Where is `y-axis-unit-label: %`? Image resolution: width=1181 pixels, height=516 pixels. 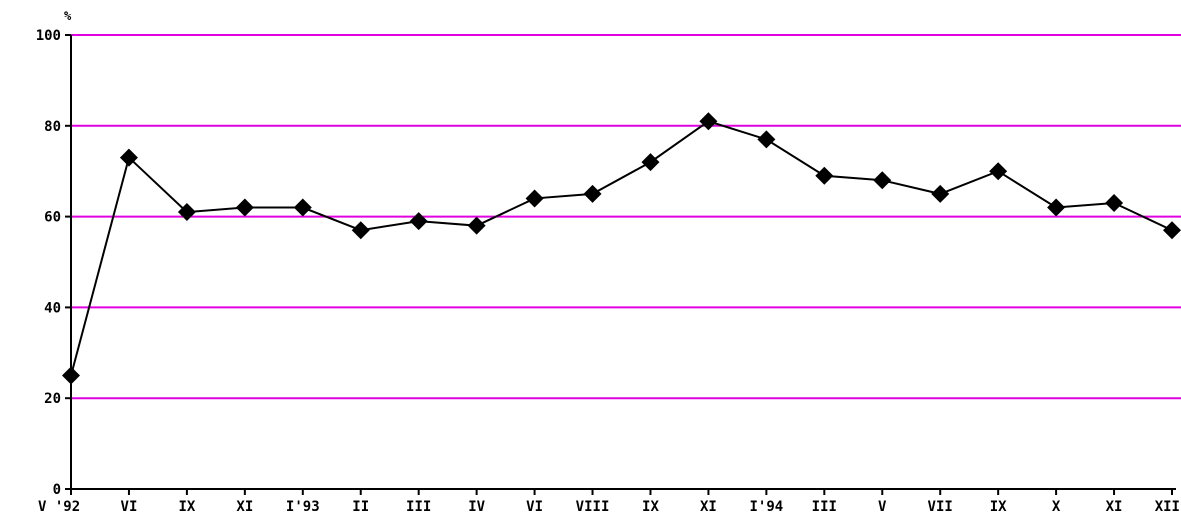
y-axis-unit-label: % is located at coordinates (68, 16).